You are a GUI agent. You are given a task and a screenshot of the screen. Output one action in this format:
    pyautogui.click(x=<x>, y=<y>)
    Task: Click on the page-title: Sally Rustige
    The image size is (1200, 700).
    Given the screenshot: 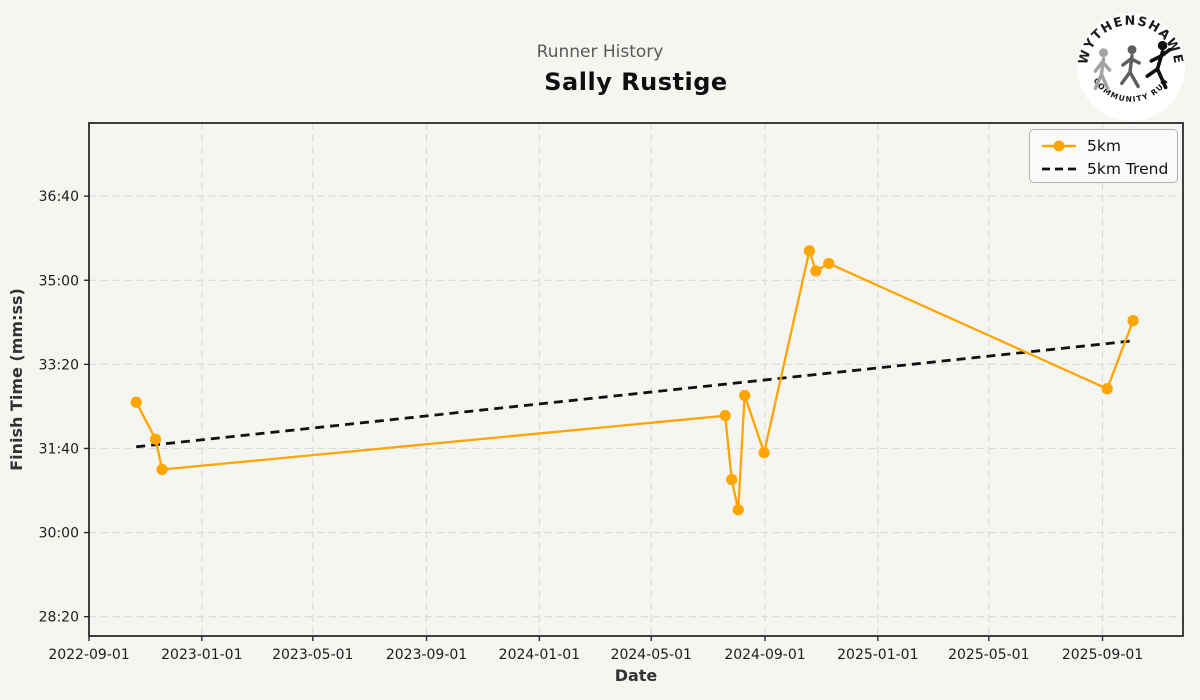 What is the action you would take?
    pyautogui.click(x=636, y=82)
    